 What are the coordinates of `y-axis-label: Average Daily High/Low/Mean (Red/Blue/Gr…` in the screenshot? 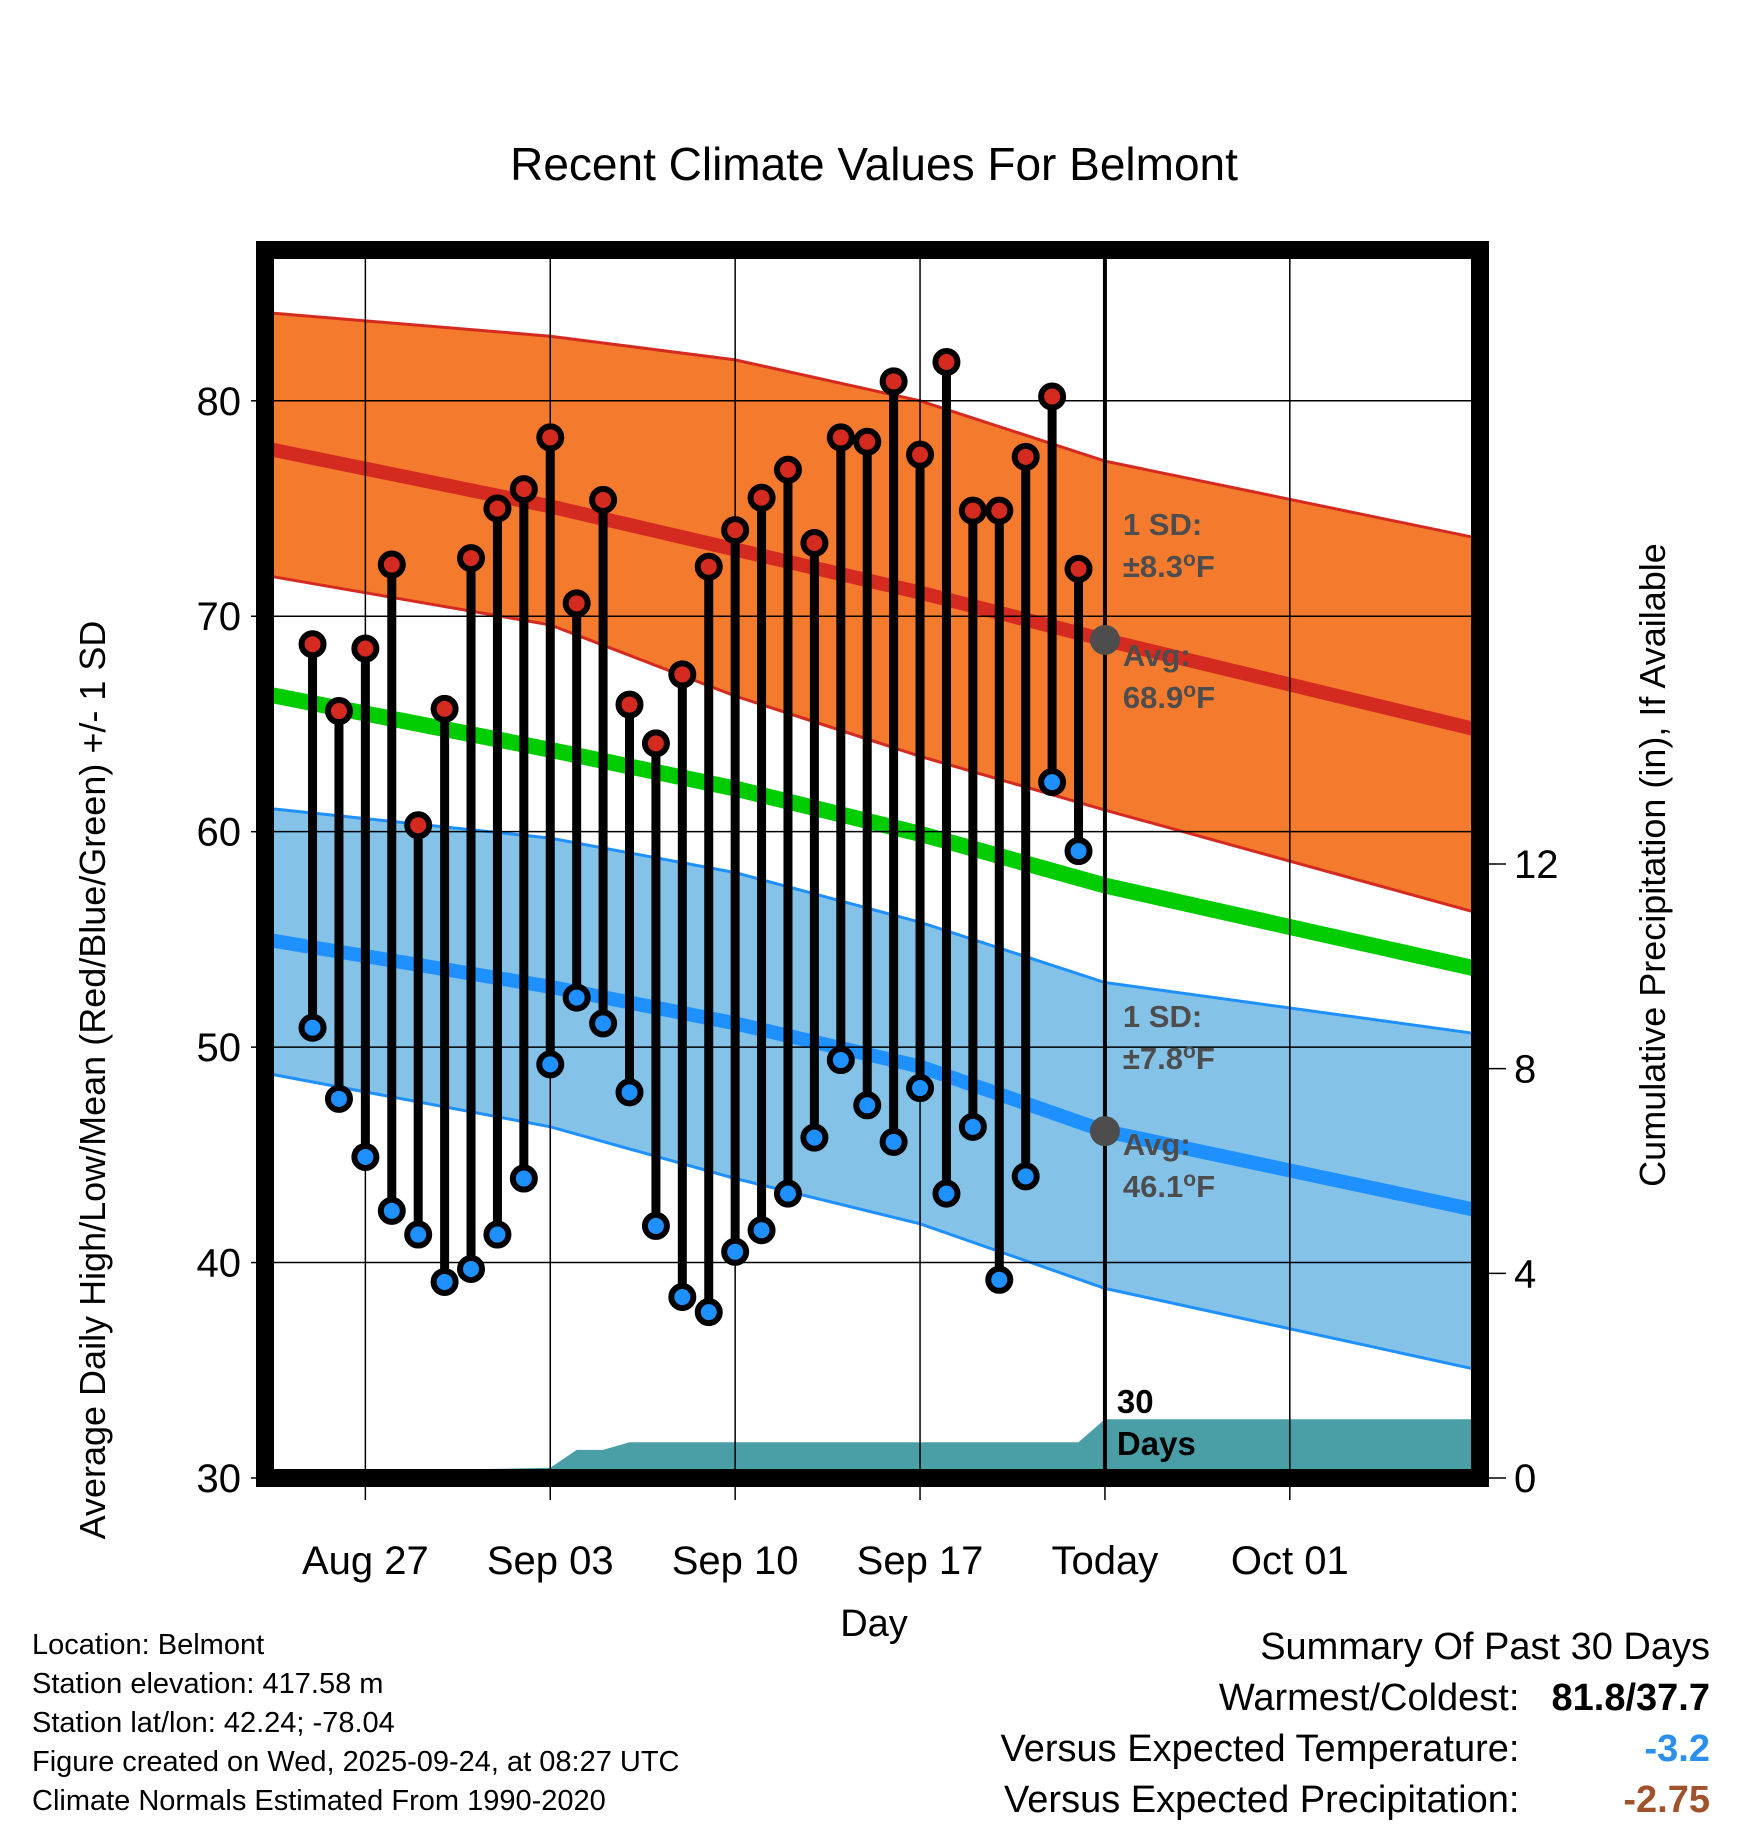 It's located at (92, 1080).